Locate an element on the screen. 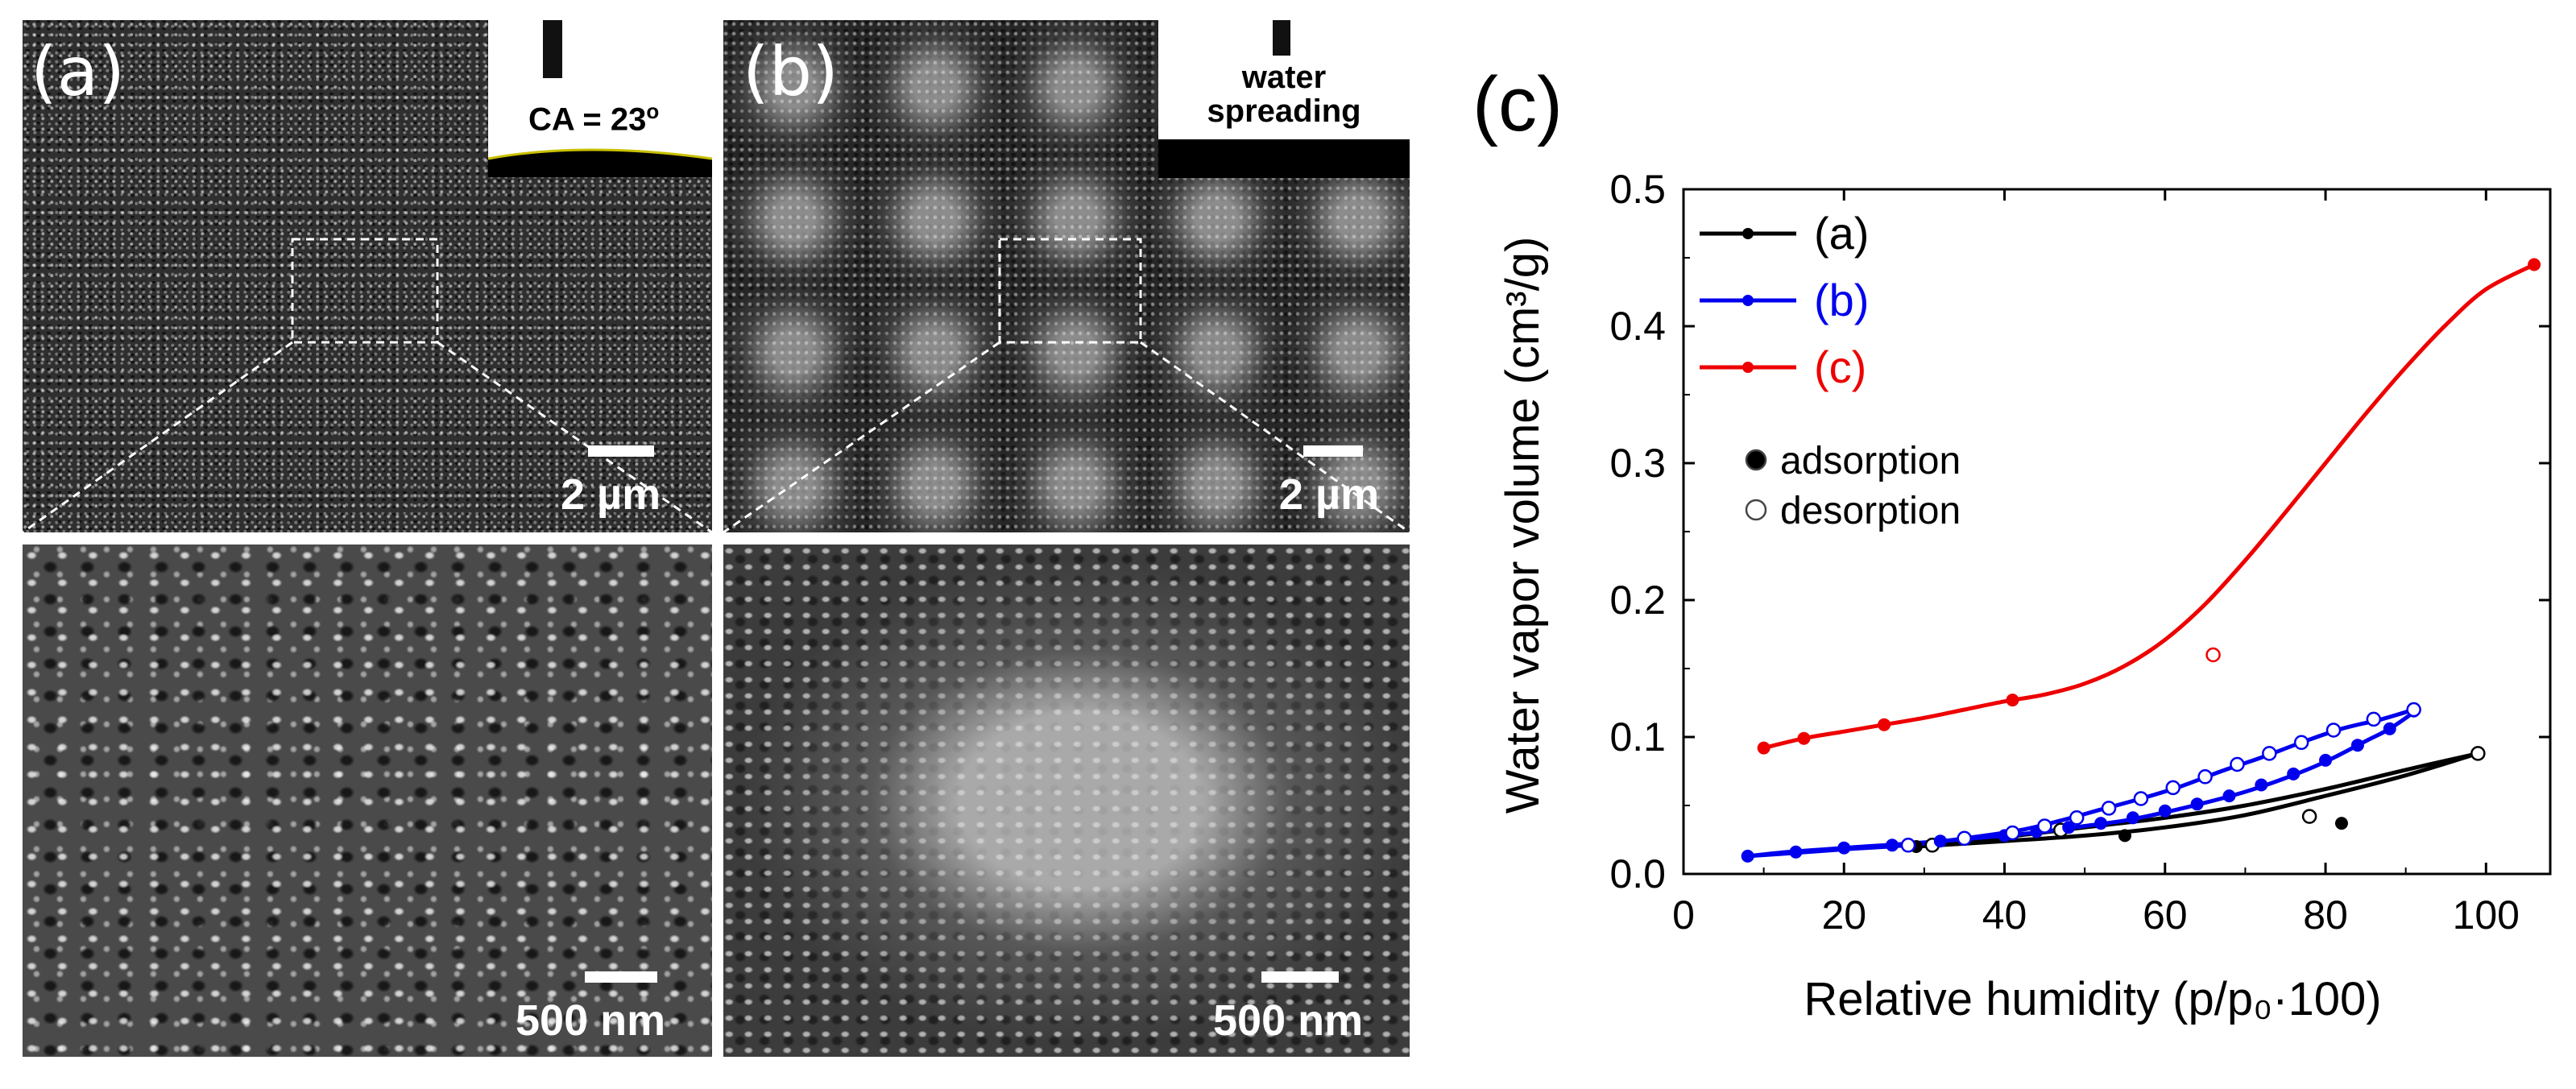 The width and height of the screenshot is (2576, 1089). legend-label-desorption: desorption is located at coordinates (1870, 511).